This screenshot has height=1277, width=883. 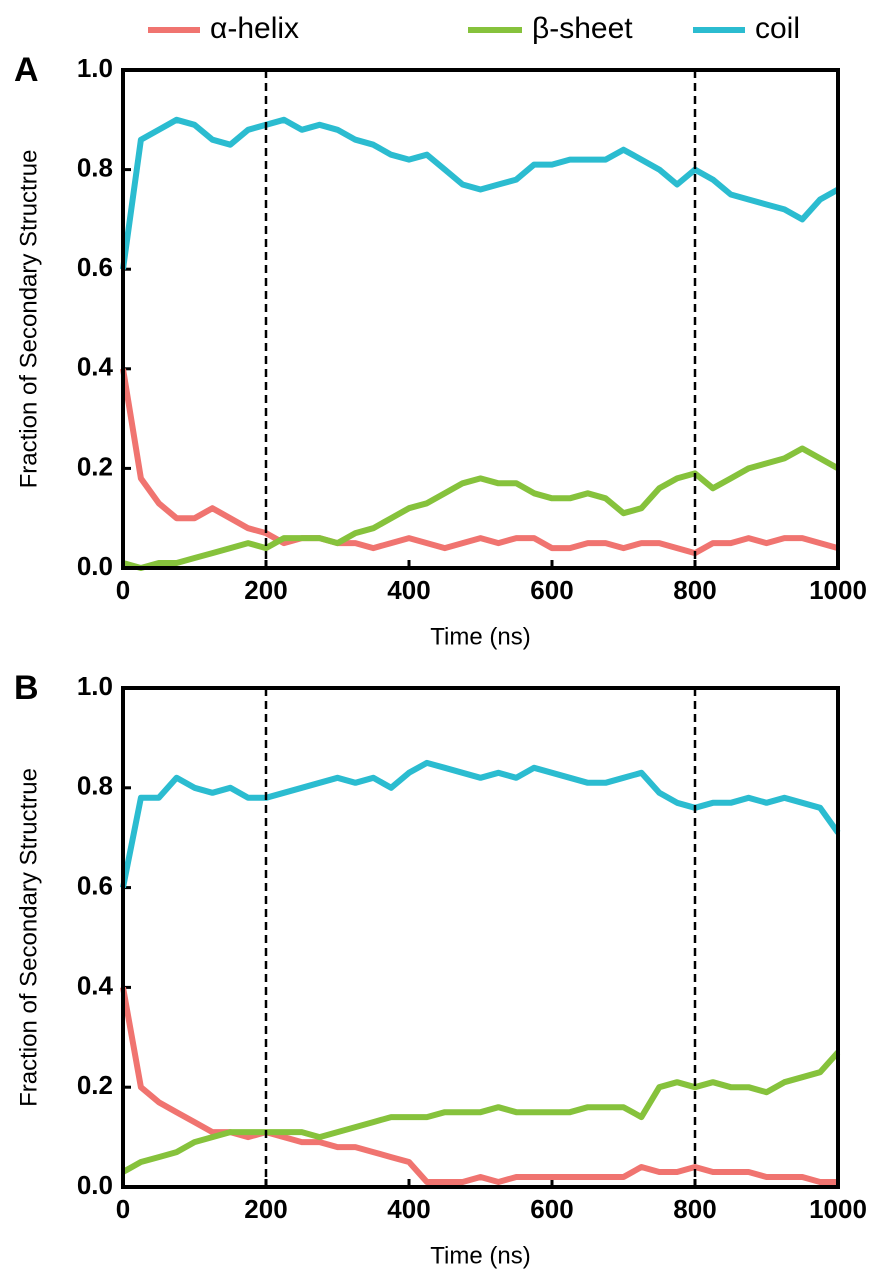 I want to click on panel-label: B, so click(x=26, y=688).